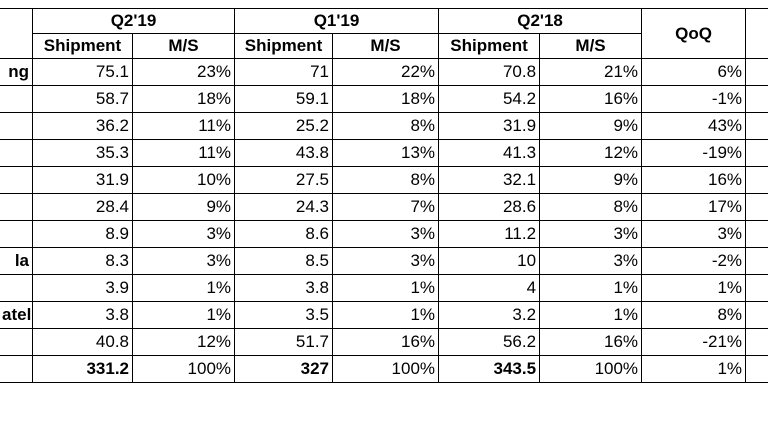 This screenshot has width=768, height=432. What do you see at coordinates (82, 99) in the screenshot?
I see `shipment-q2-19-cell: 58.7` at bounding box center [82, 99].